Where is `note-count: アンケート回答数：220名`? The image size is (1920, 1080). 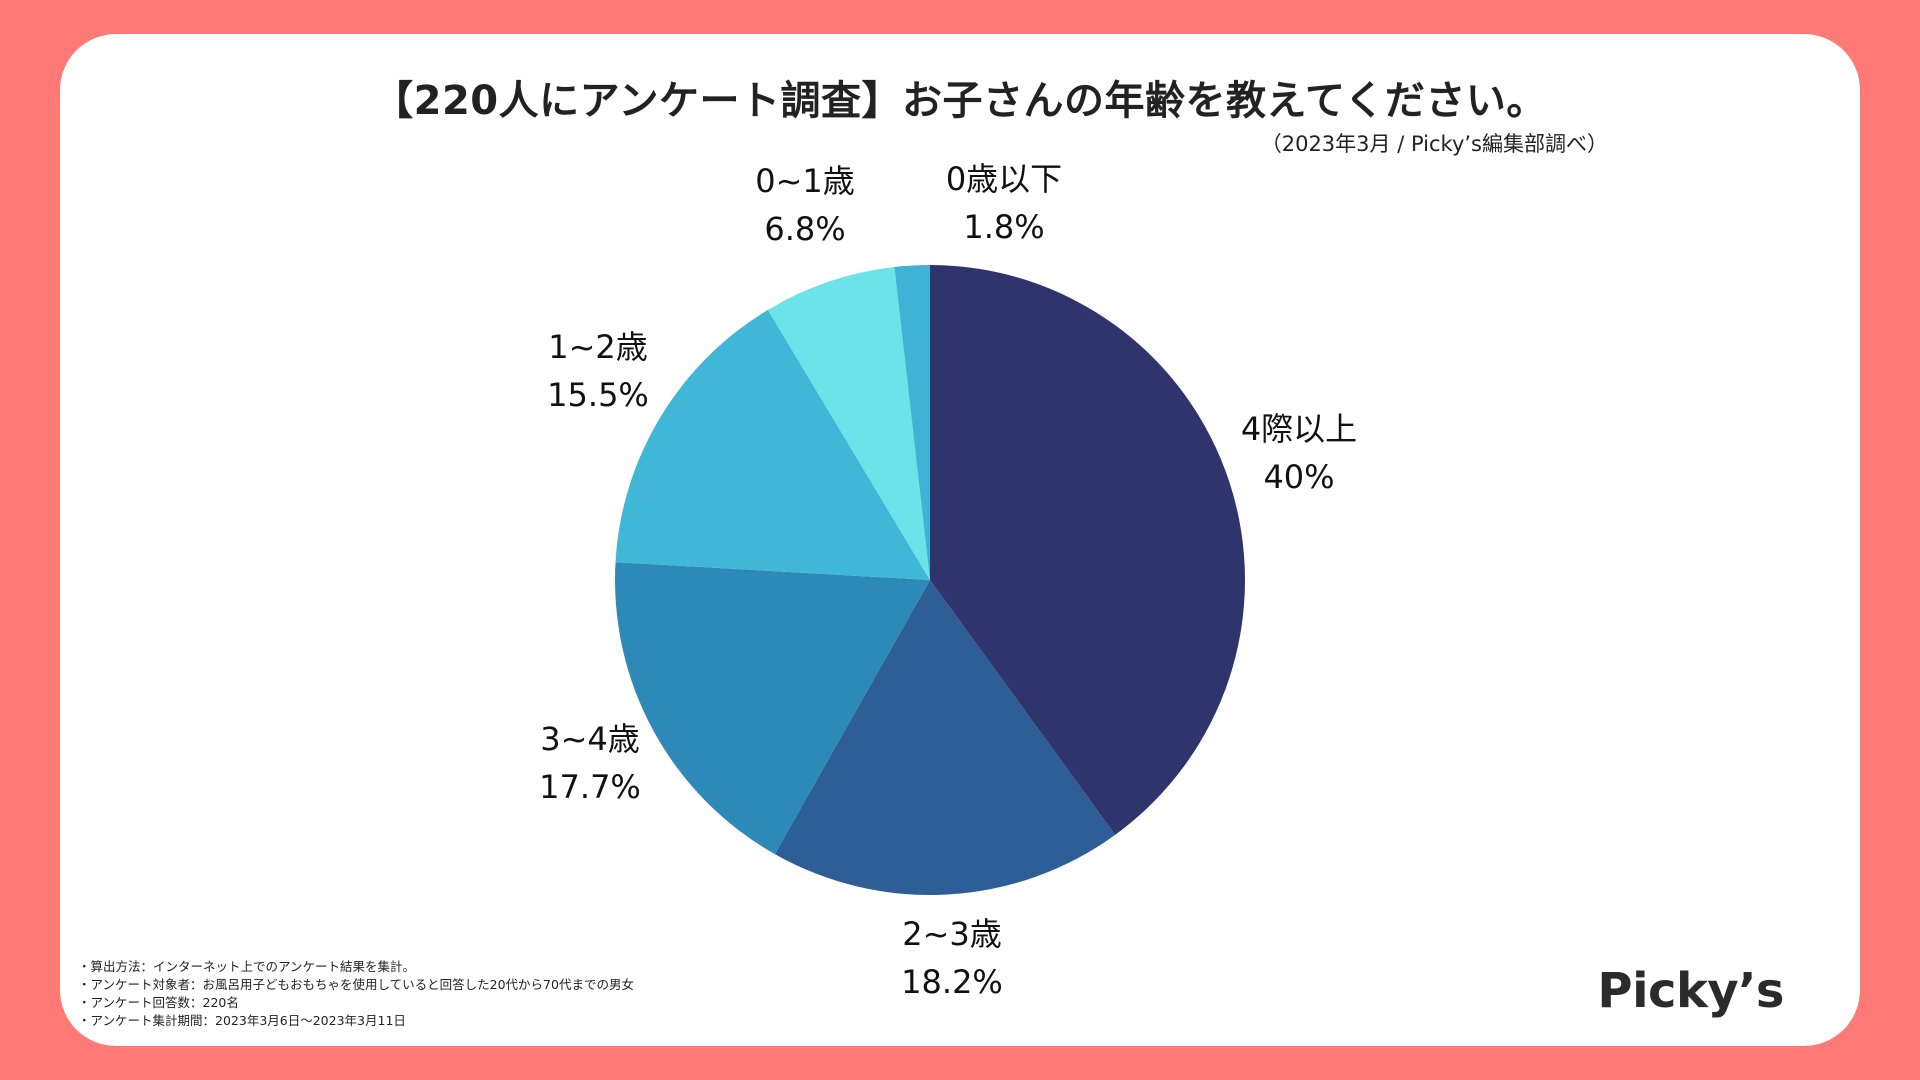
note-count: アンケート回答数：220名 is located at coordinates (356, 1003).